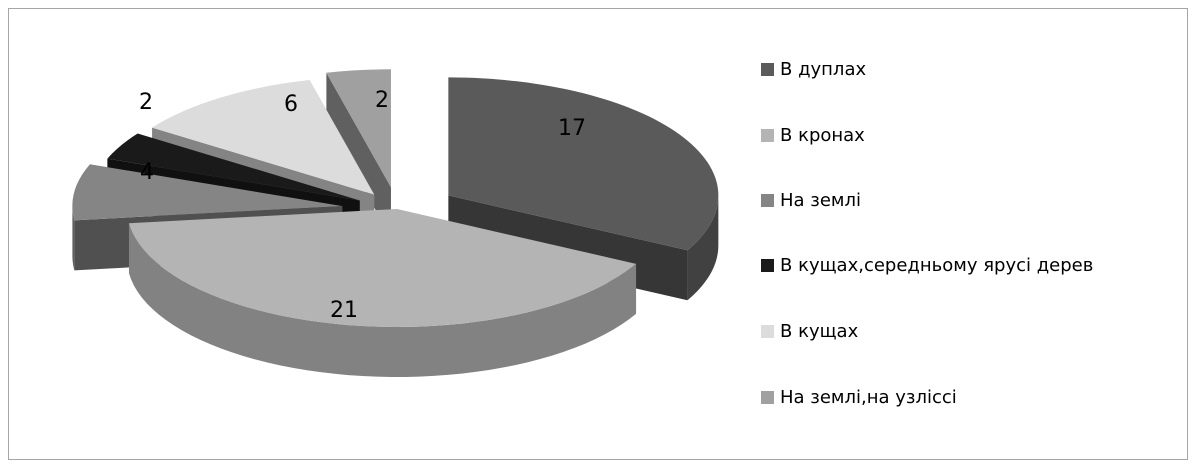  What do you see at coordinates (823, 69) in the screenshot?
I see `legend-label-1: В дуплах` at bounding box center [823, 69].